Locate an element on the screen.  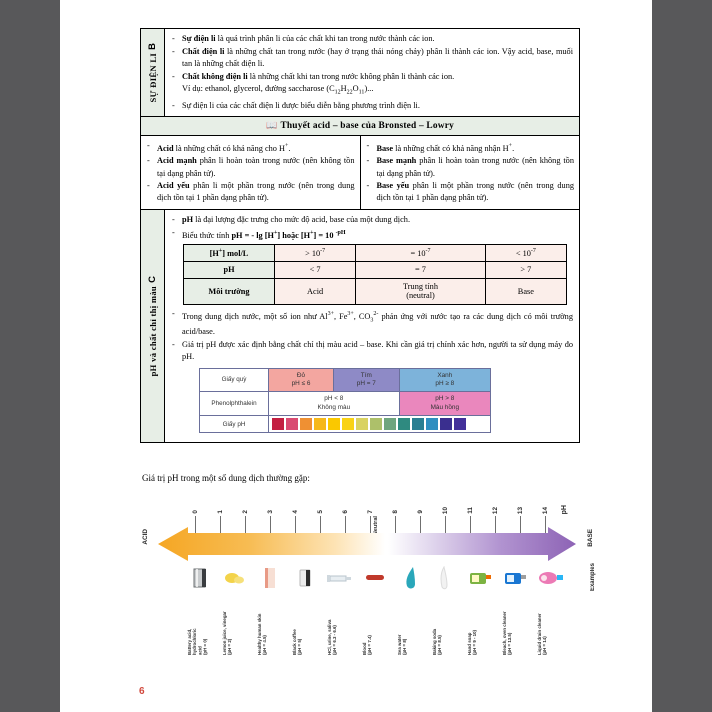
table-cell: Acid is located at coordinates (315, 291).